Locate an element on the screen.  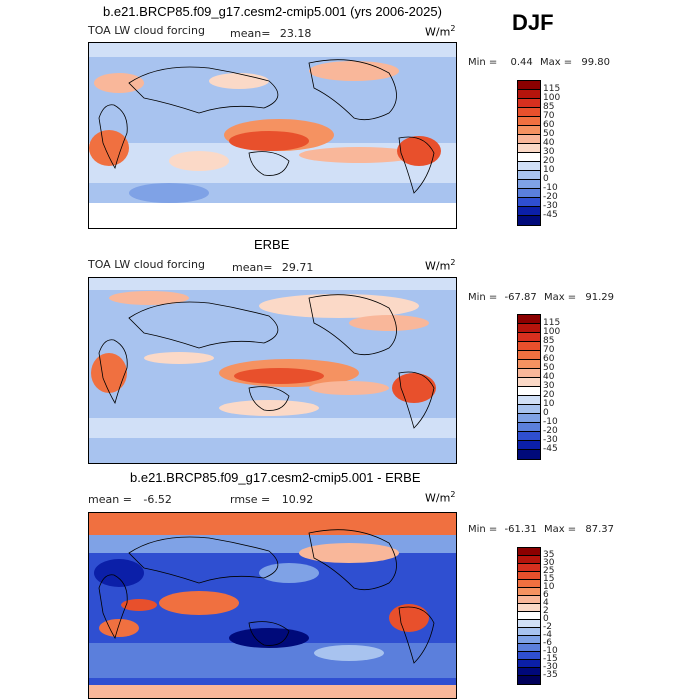
panel1-minmax: Min = 0.44 Max = 99.80 is located at coordinates (539, 62).